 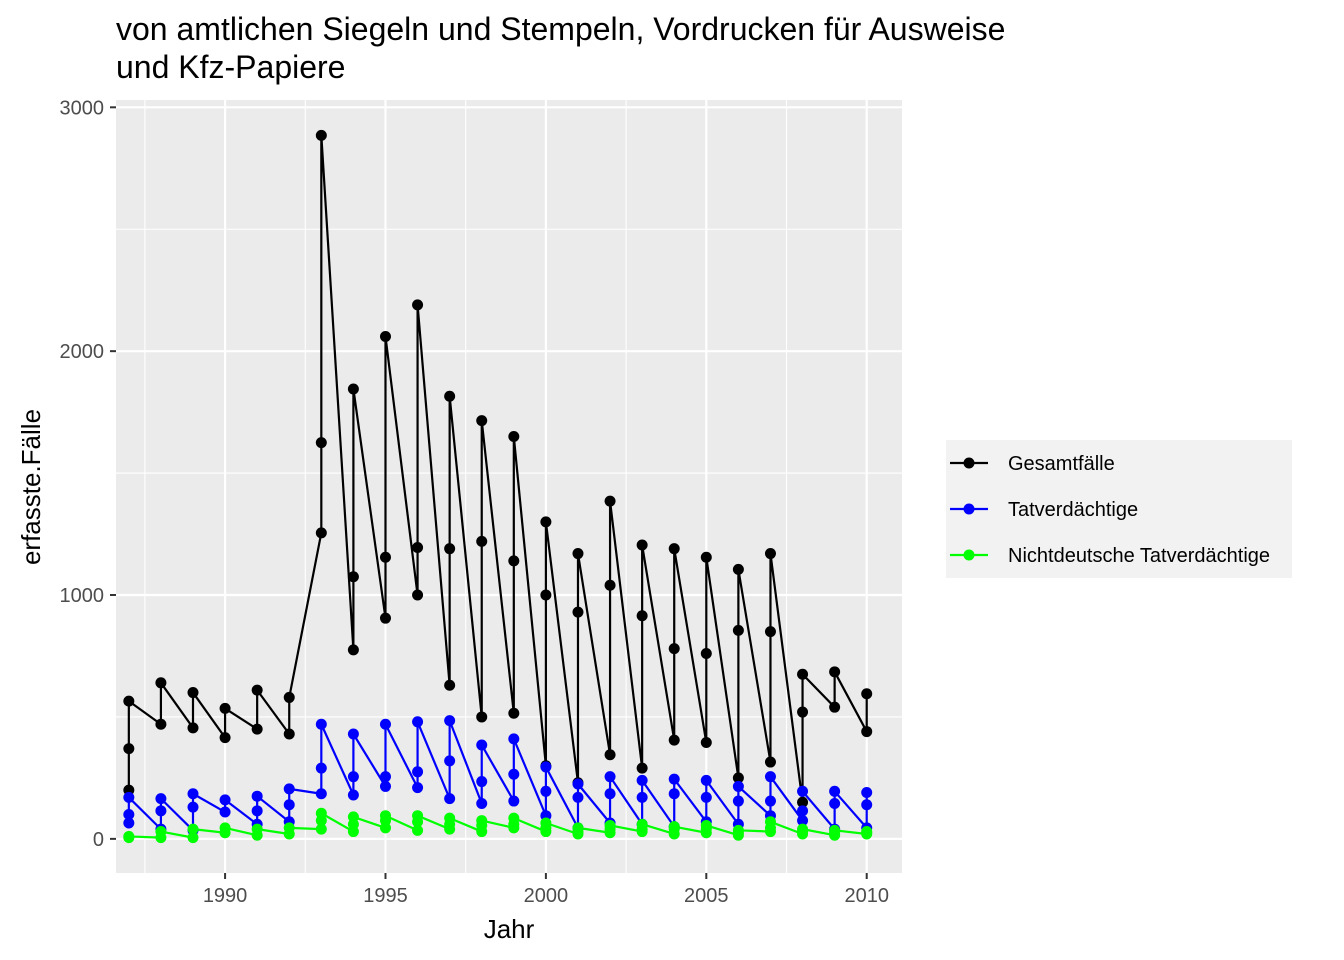 What do you see at coordinates (509, 929) in the screenshot?
I see `x-axis-title: Jahr` at bounding box center [509, 929].